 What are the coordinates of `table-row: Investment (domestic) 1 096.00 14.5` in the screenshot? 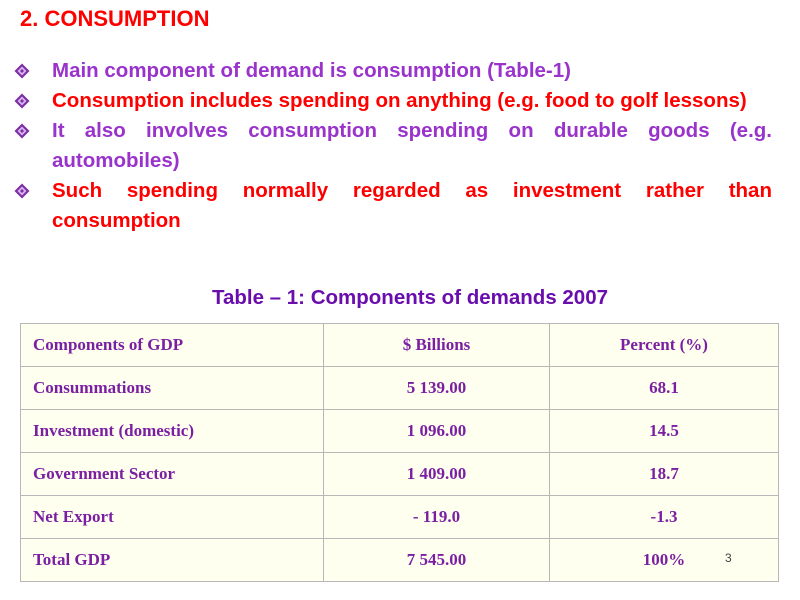 It's located at (399, 431).